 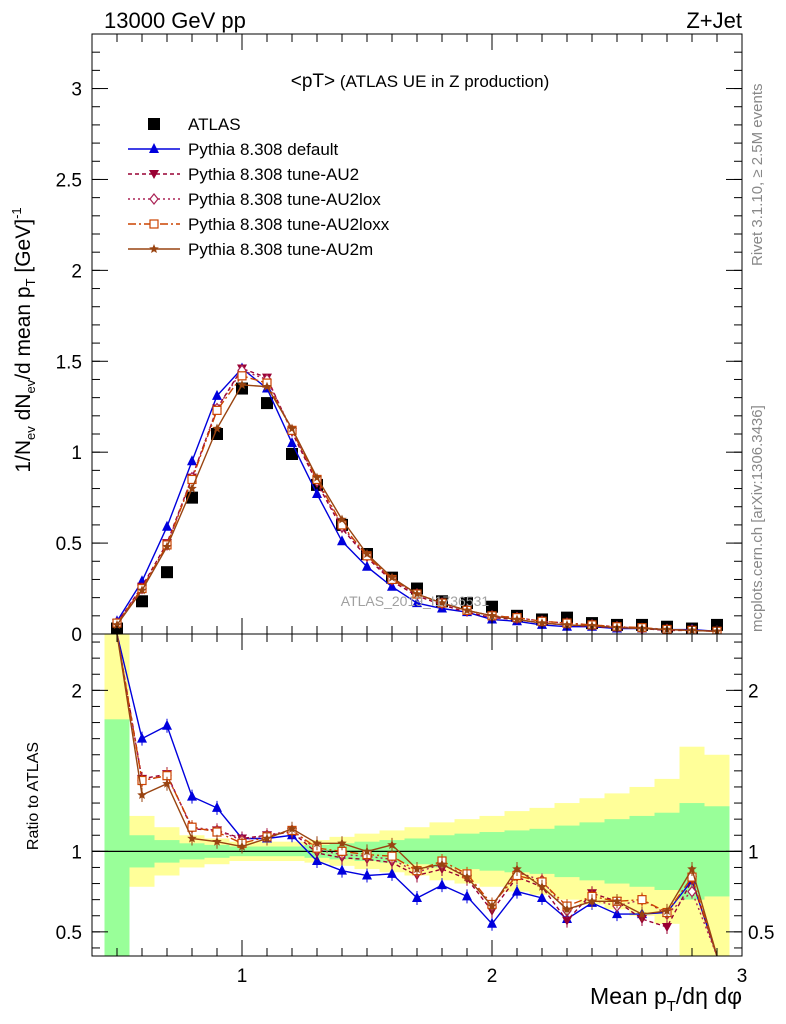 I want to click on x-axis-label: Mean pT/dη dφ, so click(x=666, y=999).